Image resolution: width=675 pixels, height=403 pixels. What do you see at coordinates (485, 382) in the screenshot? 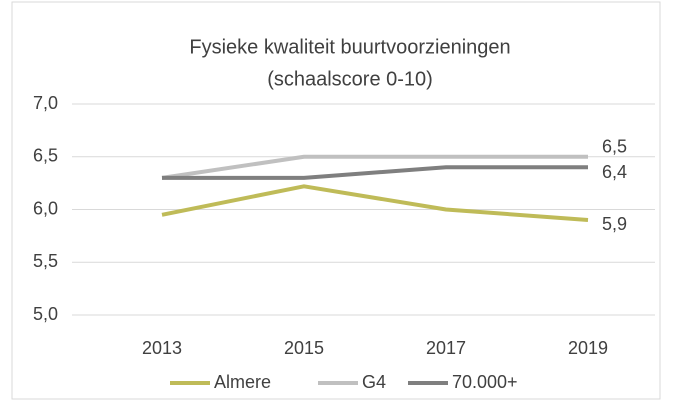
I see `legend-label: 70.000+` at bounding box center [485, 382].